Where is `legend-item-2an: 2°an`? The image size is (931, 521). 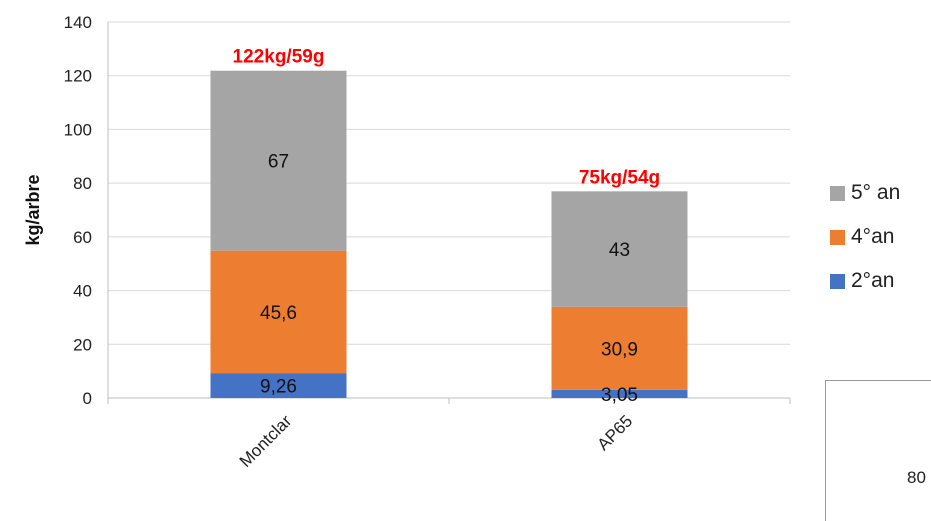
legend-item-2an: 2°an is located at coordinates (865, 280).